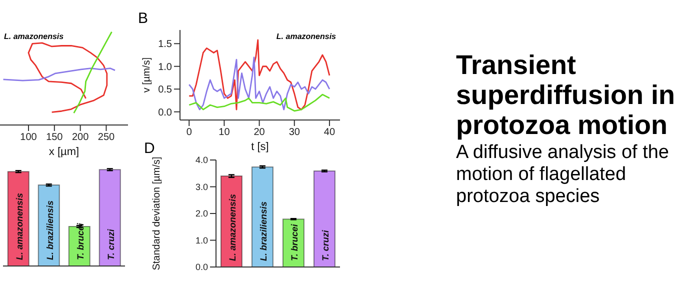 This screenshot has width=700, height=300. I want to click on x-tick-label: 10, so click(224, 132).